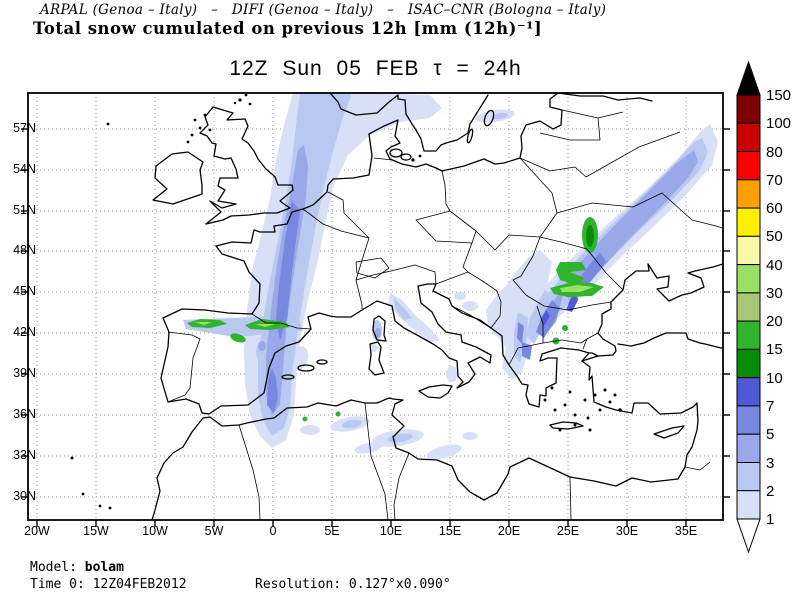 This screenshot has height=600, width=800. What do you see at coordinates (391, 531) in the screenshot?
I see `lon-label: 10E` at bounding box center [391, 531].